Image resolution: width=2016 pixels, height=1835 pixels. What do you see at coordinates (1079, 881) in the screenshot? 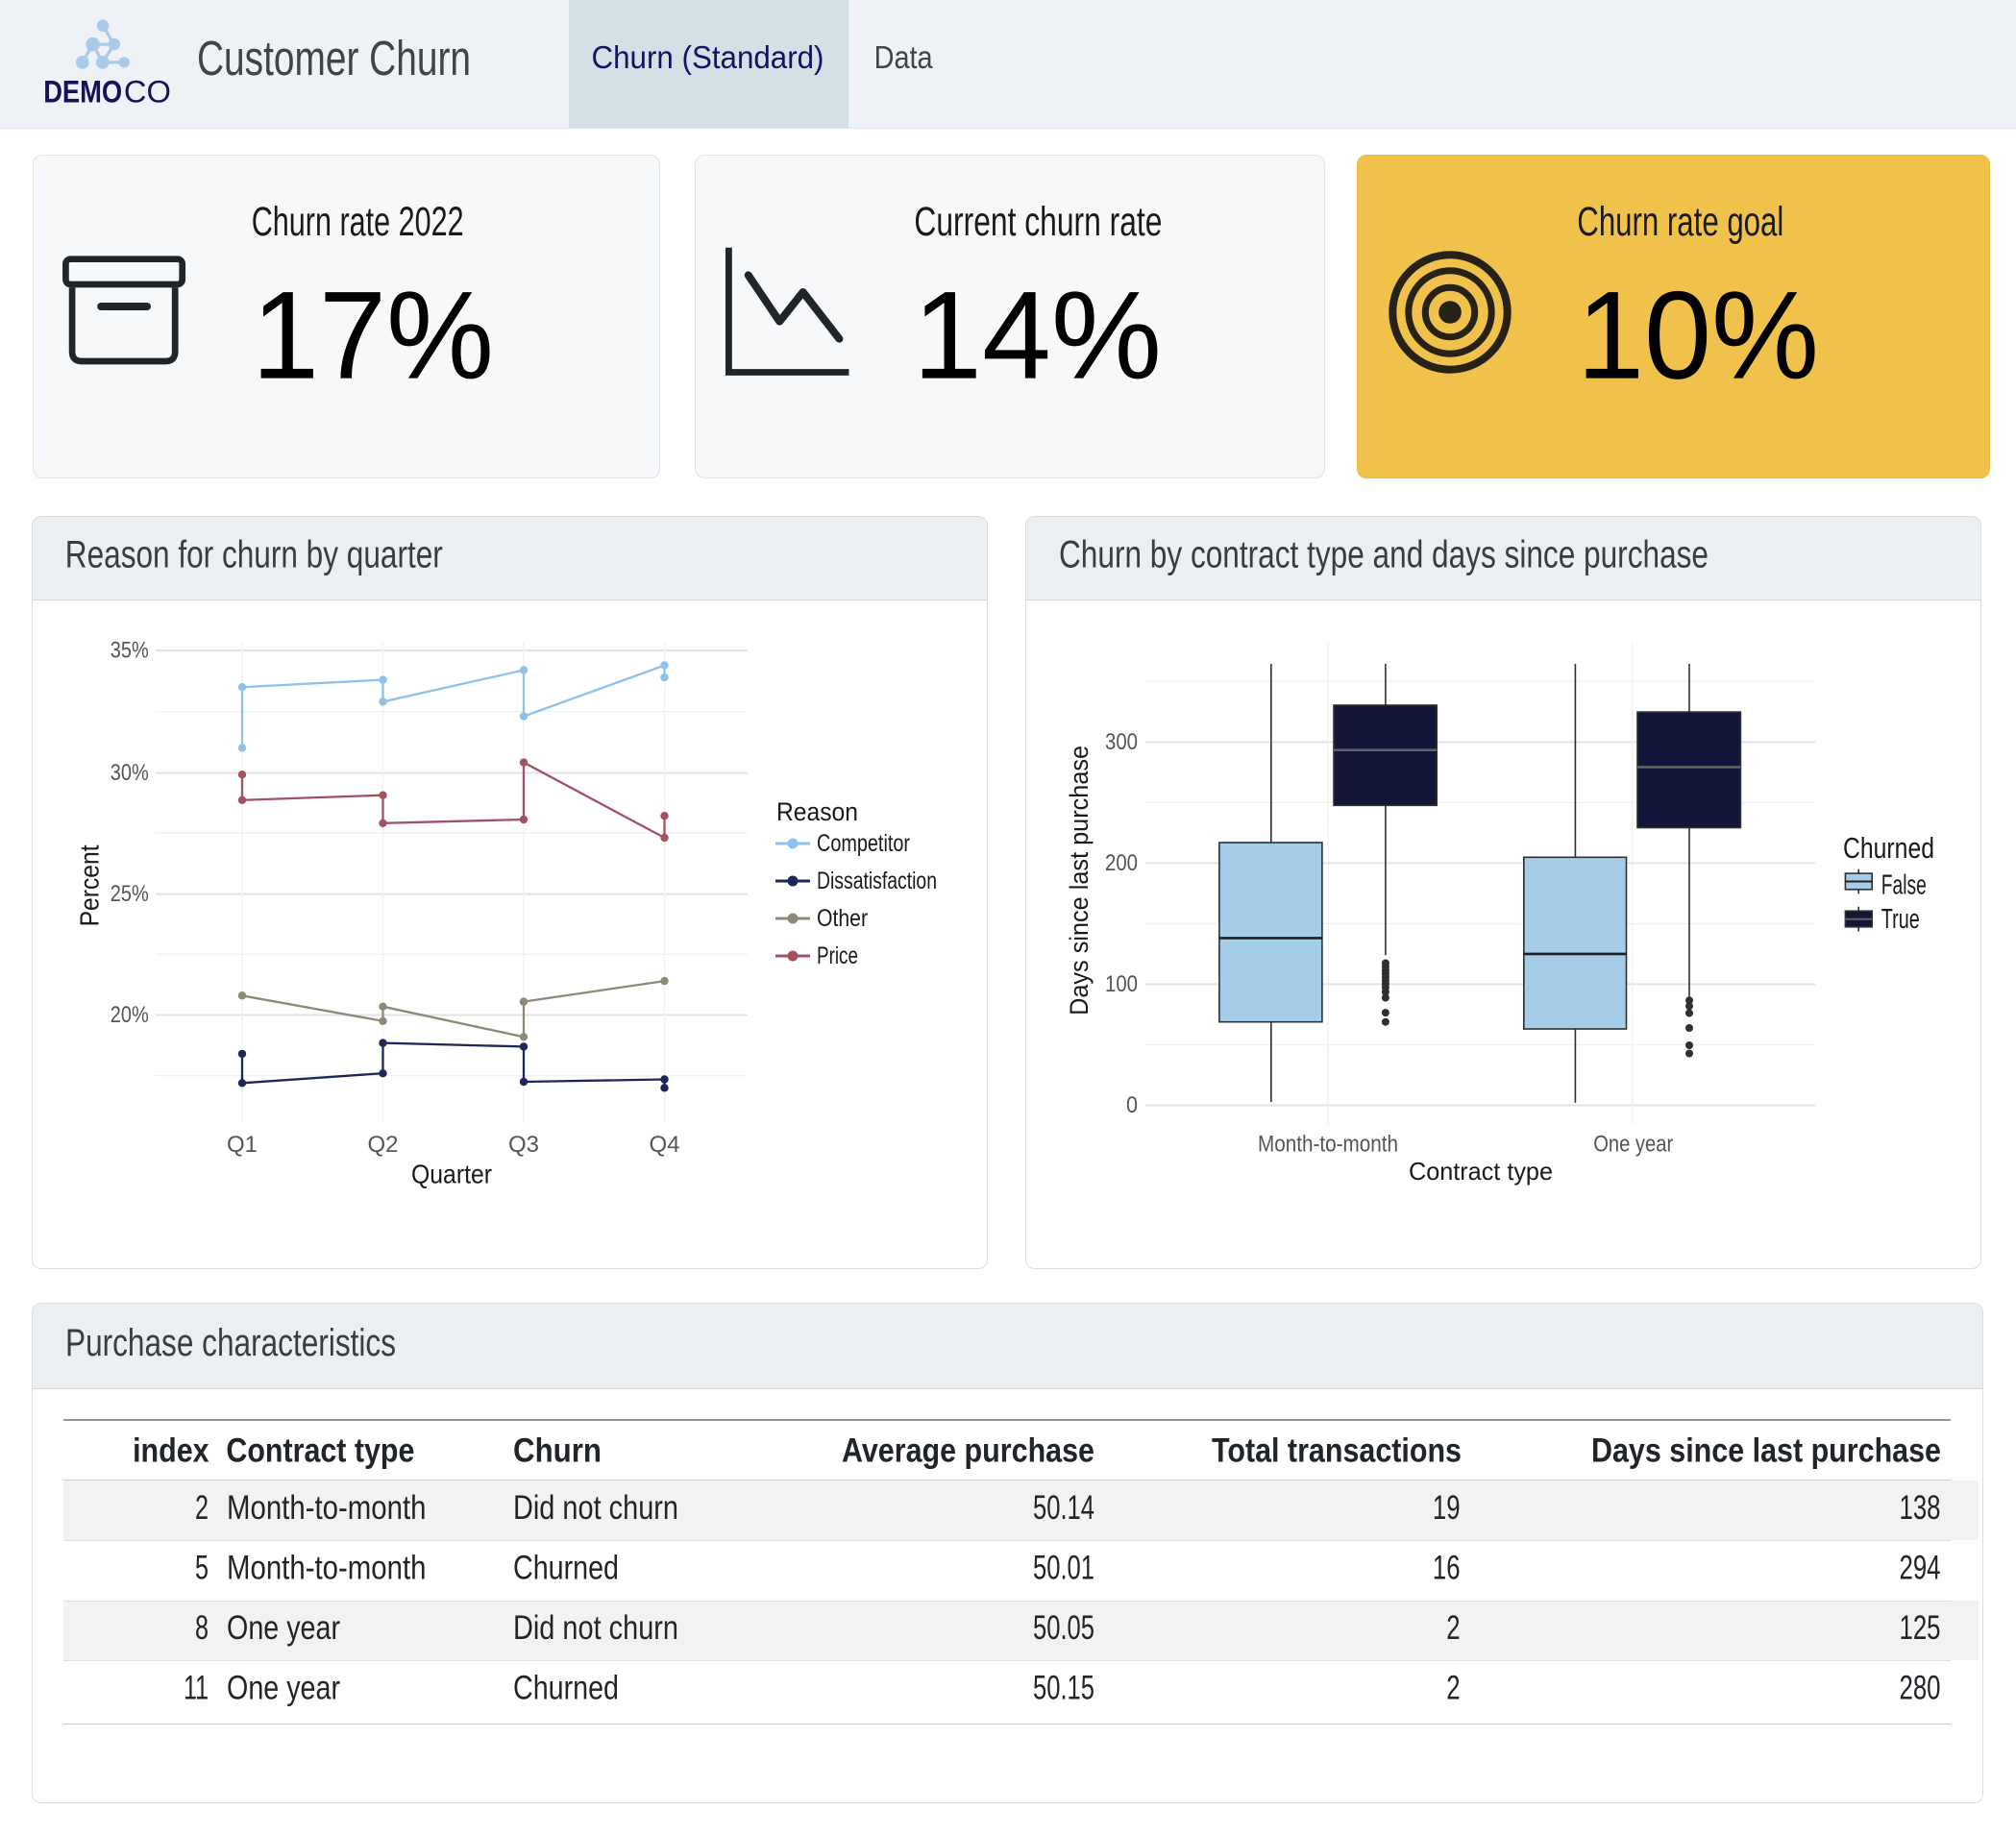
I see `svg-text: Days since last purchase` at bounding box center [1079, 881].